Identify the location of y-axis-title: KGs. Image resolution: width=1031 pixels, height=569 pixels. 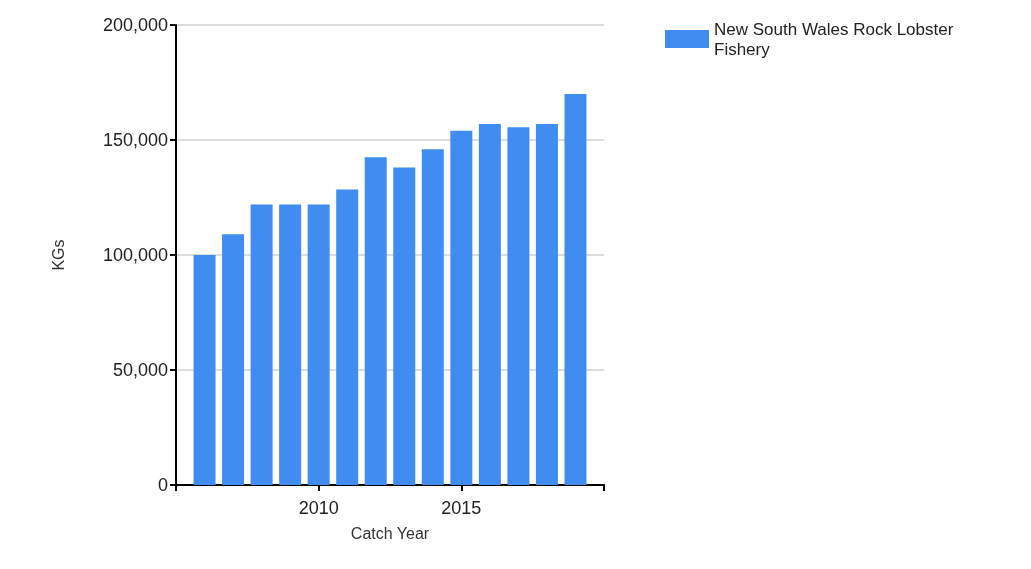
(58, 255).